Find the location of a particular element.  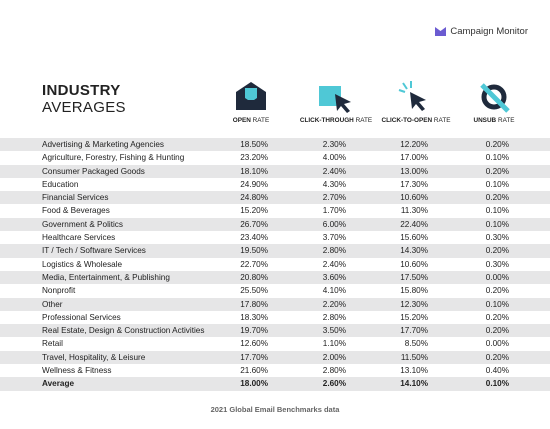

cell-value: 3.60% is located at coordinates (334, 277).